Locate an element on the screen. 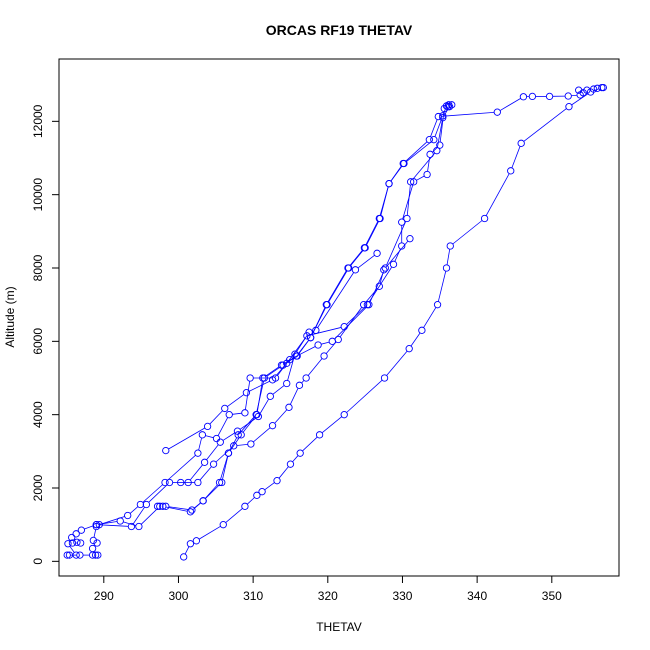 This screenshot has width=650, height=650. chart-title: ORCAS RF19 THETAV is located at coordinates (339, 30).